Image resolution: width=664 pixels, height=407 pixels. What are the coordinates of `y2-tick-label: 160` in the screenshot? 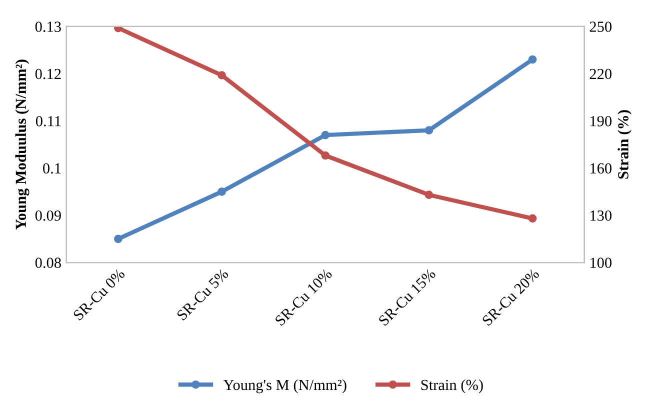 It's located at (601, 168).